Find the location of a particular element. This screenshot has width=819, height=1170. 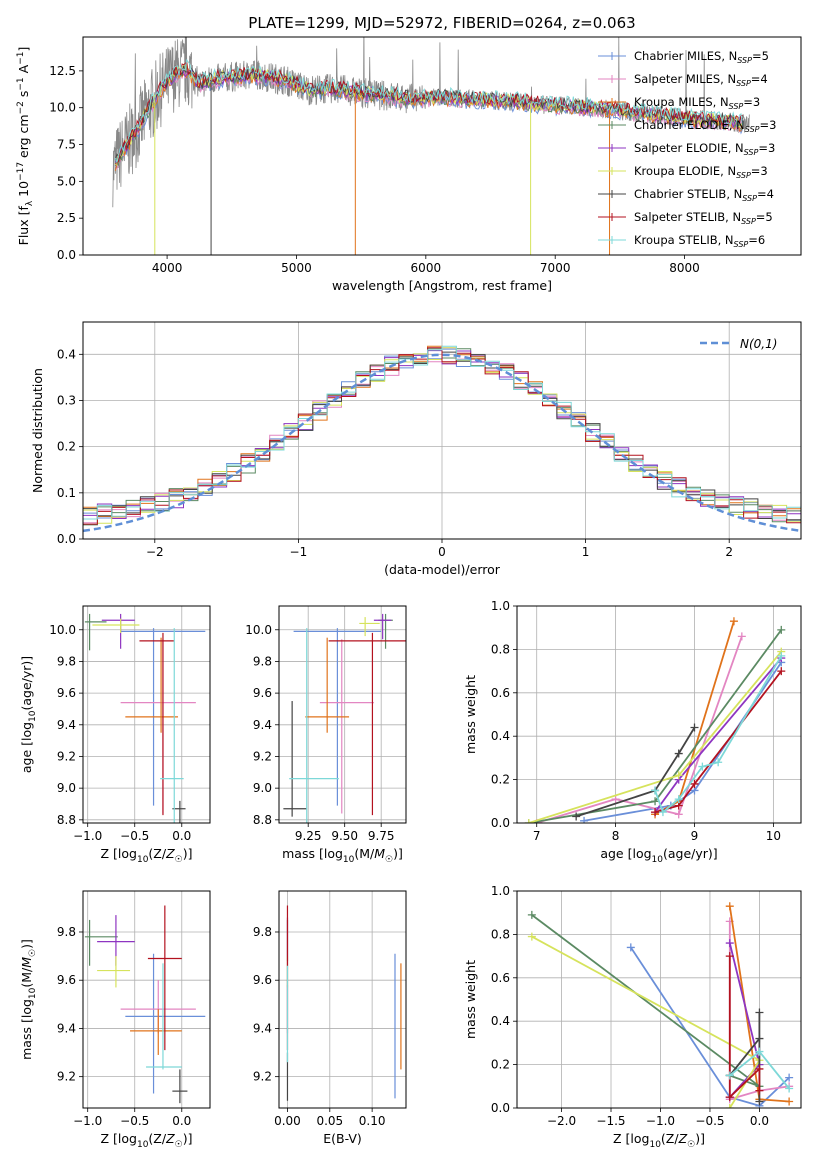

x-tick-label: 7 is located at coordinates (537, 836).